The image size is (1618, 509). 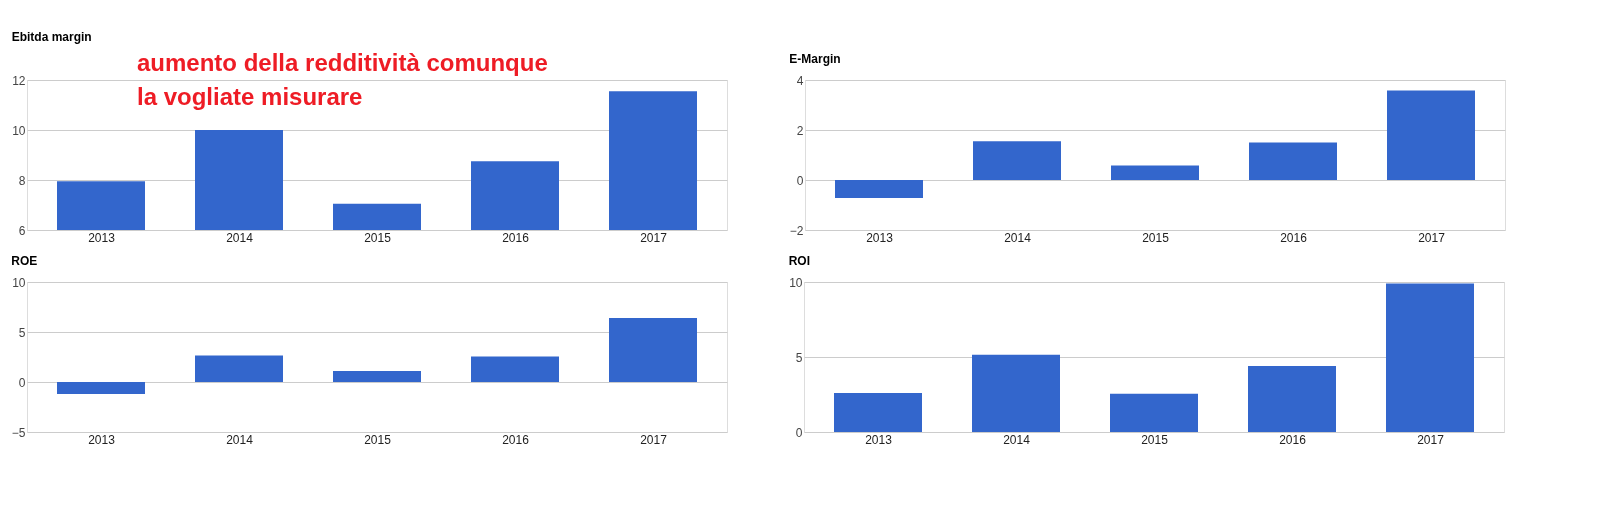 What do you see at coordinates (19, 80) in the screenshot?
I see `y-tick-label: 12` at bounding box center [19, 80].